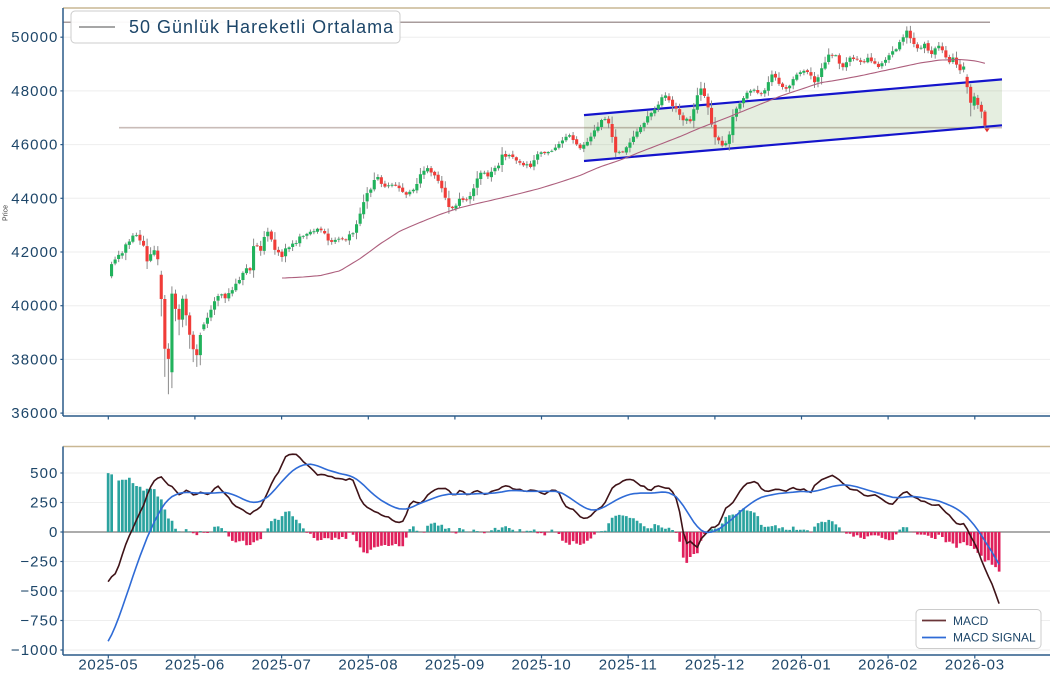 Image resolution: width=1050 pixels, height=682 pixels. Describe the element at coordinates (455, 665) in the screenshot. I see `svg-text: 2025-09` at that location.